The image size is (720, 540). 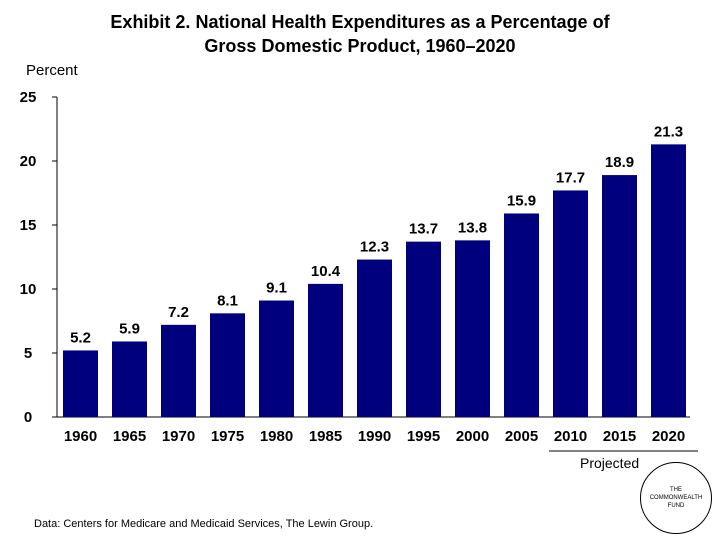 What do you see at coordinates (28, 353) in the screenshot?
I see `y-tick-label: 5` at bounding box center [28, 353].